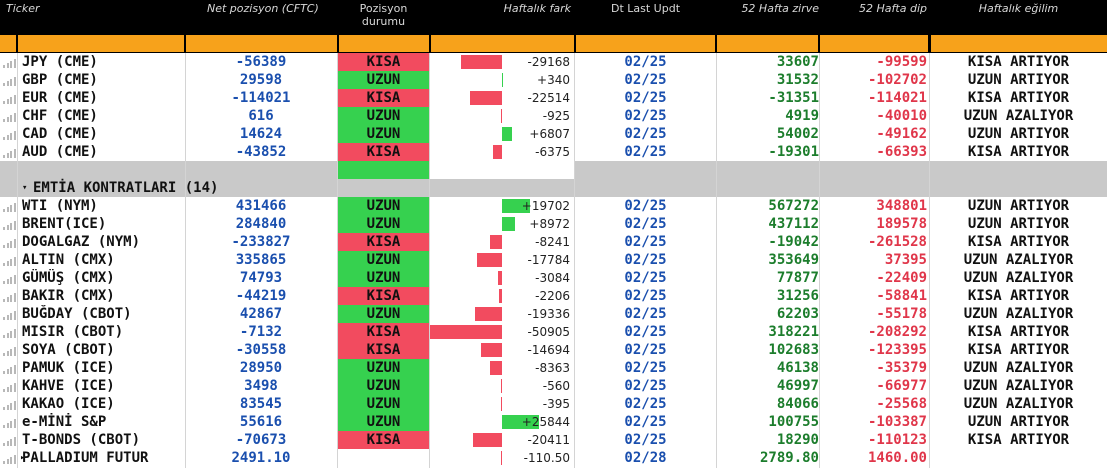  I want to click on column-header-position-status: Pozisyon durumu, so click(383, 15).